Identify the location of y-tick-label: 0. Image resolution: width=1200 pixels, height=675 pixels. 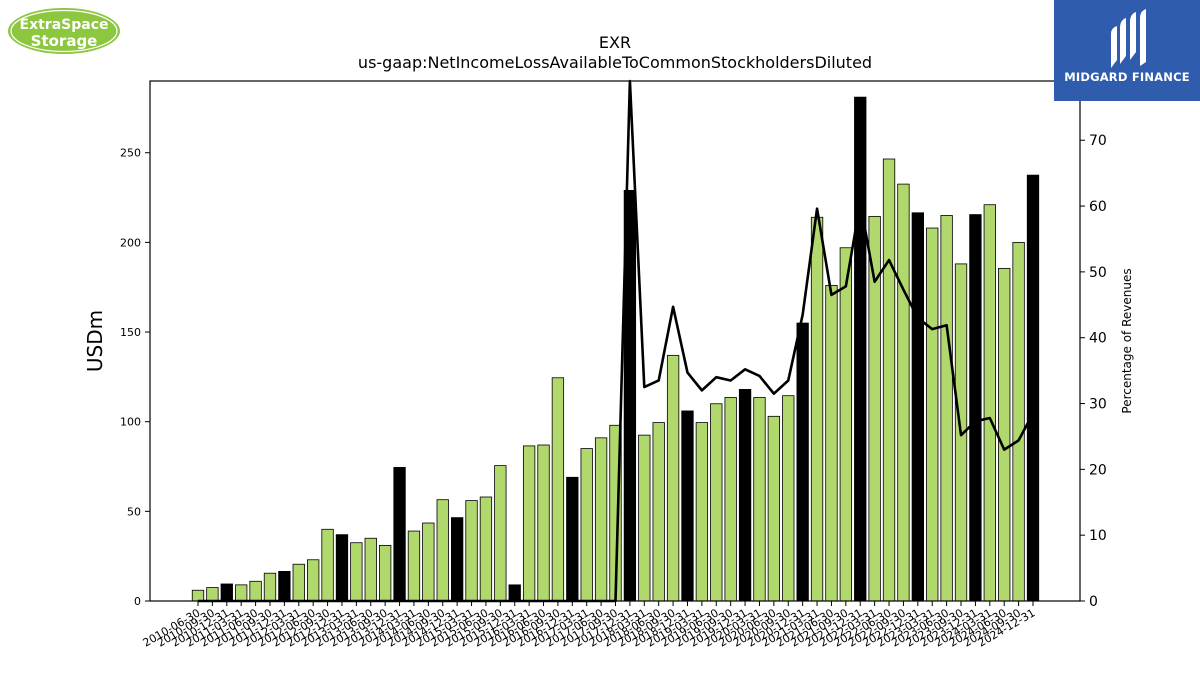
(137, 601).